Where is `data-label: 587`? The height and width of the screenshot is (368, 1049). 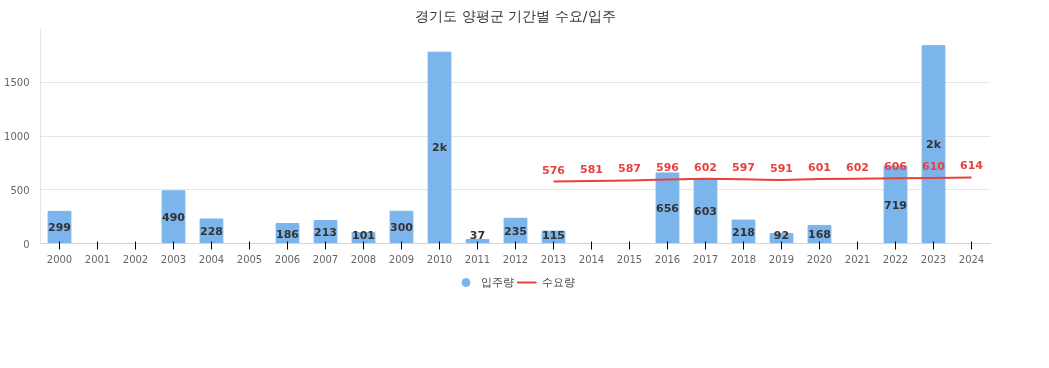 data-label: 587 is located at coordinates (629, 169).